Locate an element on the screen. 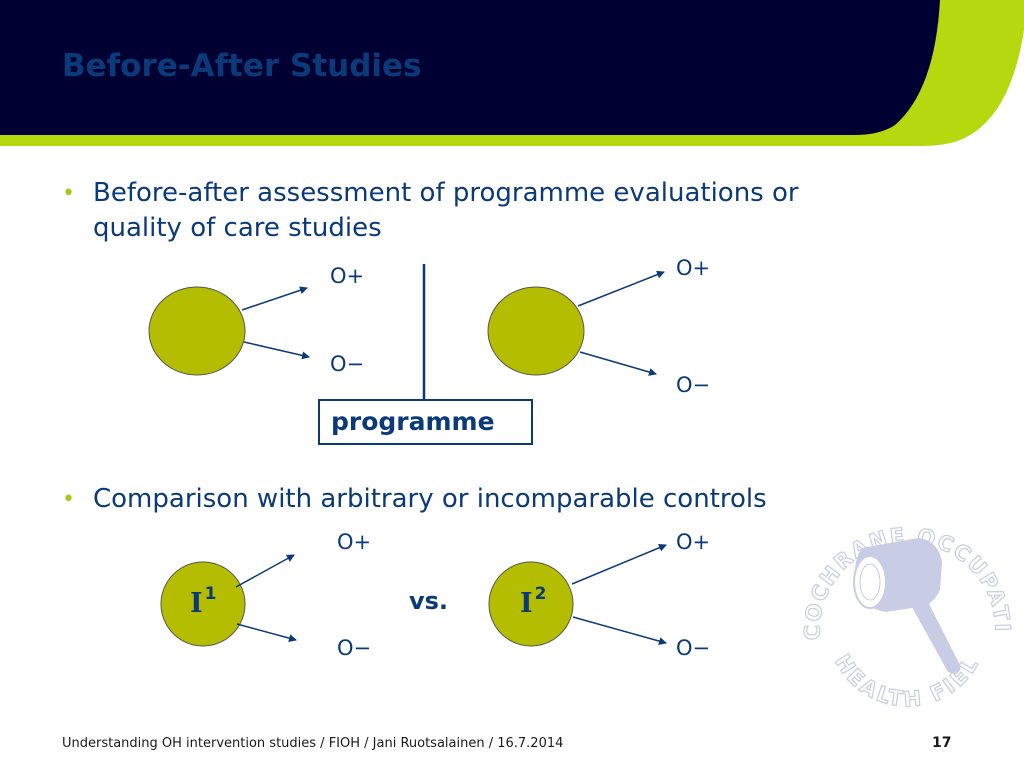 This screenshot has height=768, width=1024. outcome-negative-i1: O− is located at coordinates (354, 648).